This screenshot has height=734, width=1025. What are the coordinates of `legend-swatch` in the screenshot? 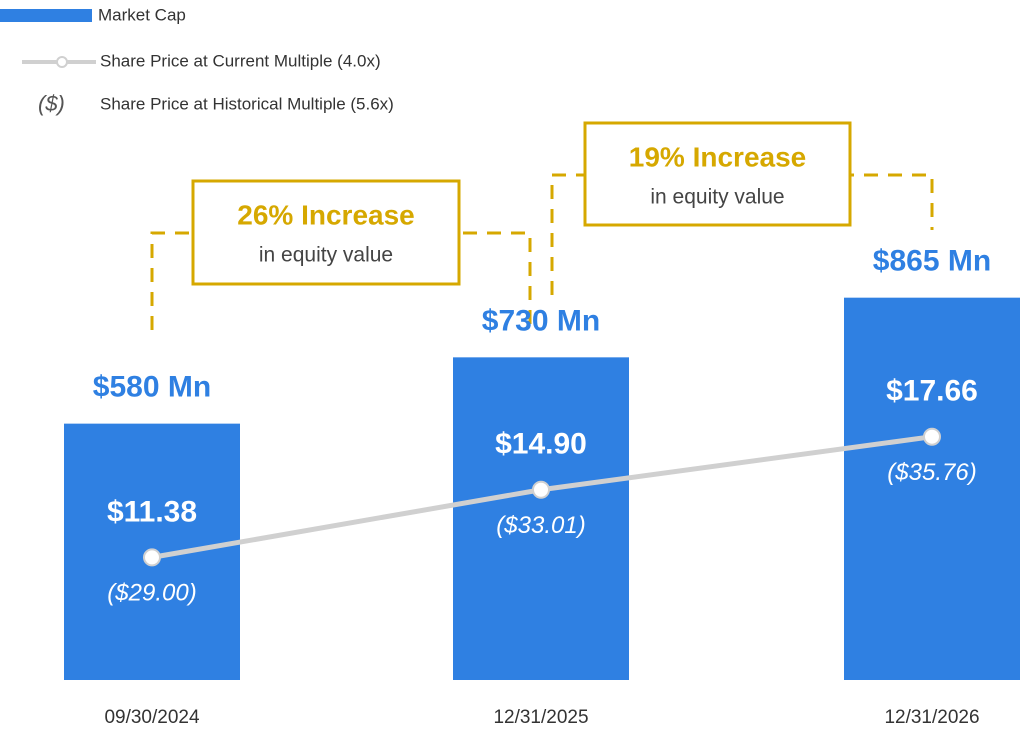 It's located at (46, 15).